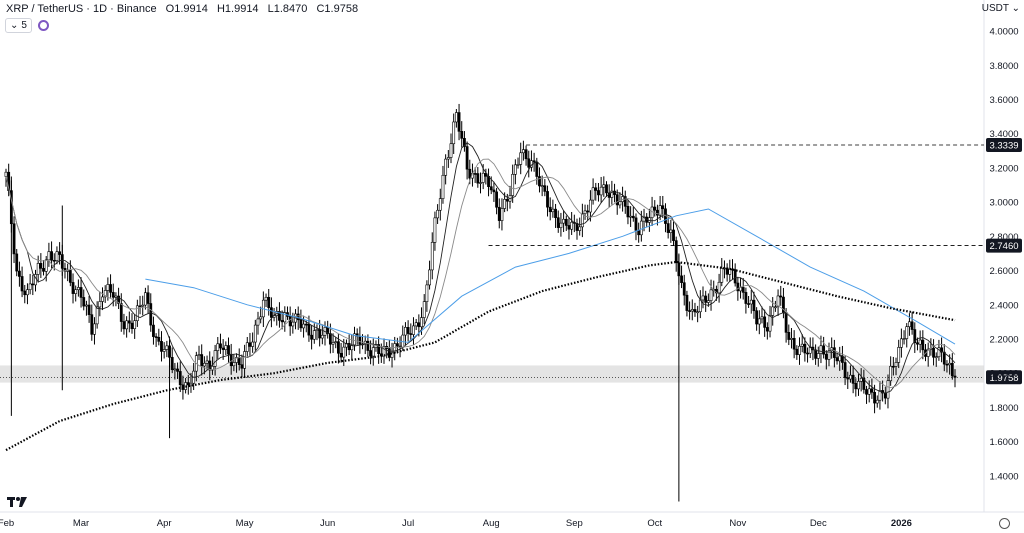 Image resolution: width=1024 pixels, height=533 pixels. What do you see at coordinates (1004, 377) in the screenshot?
I see `last-price-label-bg` at bounding box center [1004, 377].